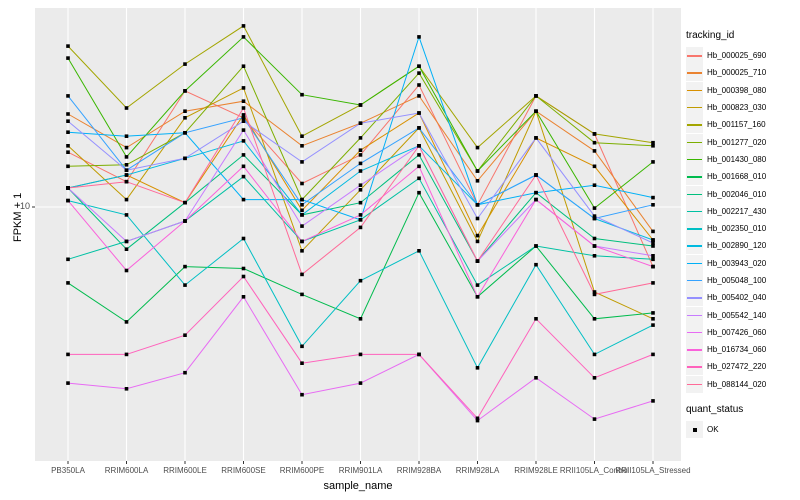 The height and width of the screenshot is (500, 800). I want to click on legend-entry-label: Hb_001277_020, so click(737, 142).